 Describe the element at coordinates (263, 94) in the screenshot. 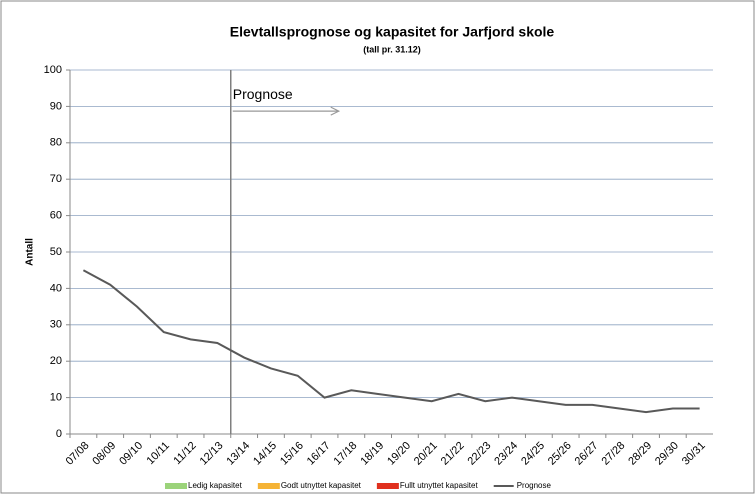

I see `annotation: Prognose` at that location.